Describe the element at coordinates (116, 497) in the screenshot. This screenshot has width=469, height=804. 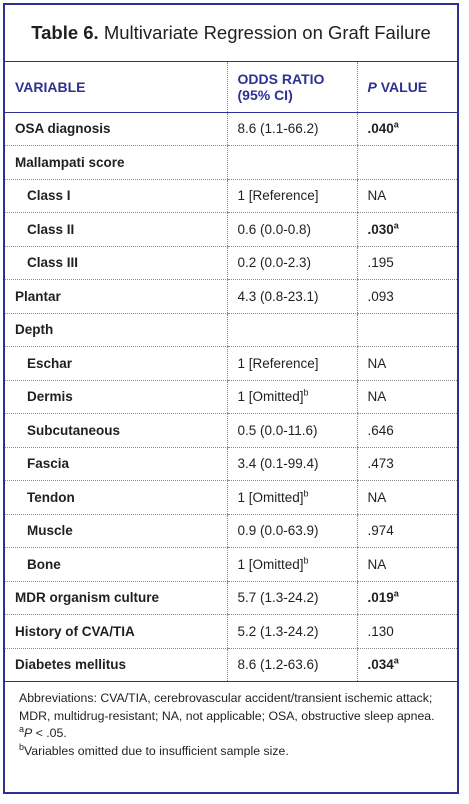
I see `cell-variable: Tendon` at that location.